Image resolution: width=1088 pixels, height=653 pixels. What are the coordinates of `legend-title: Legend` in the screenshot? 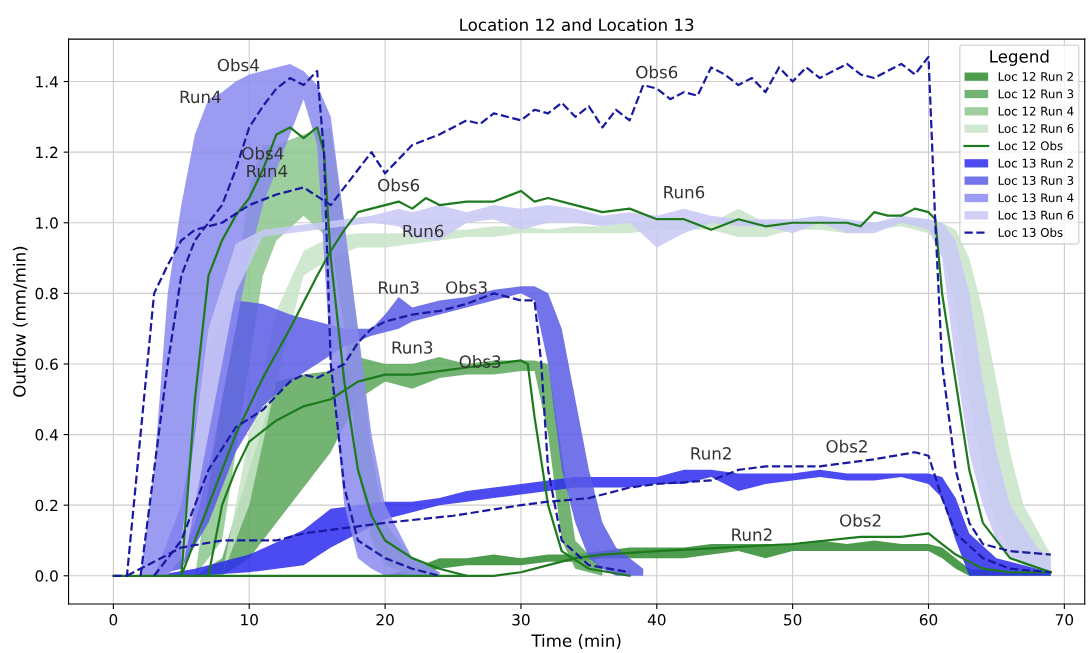 It's located at (1019, 57).